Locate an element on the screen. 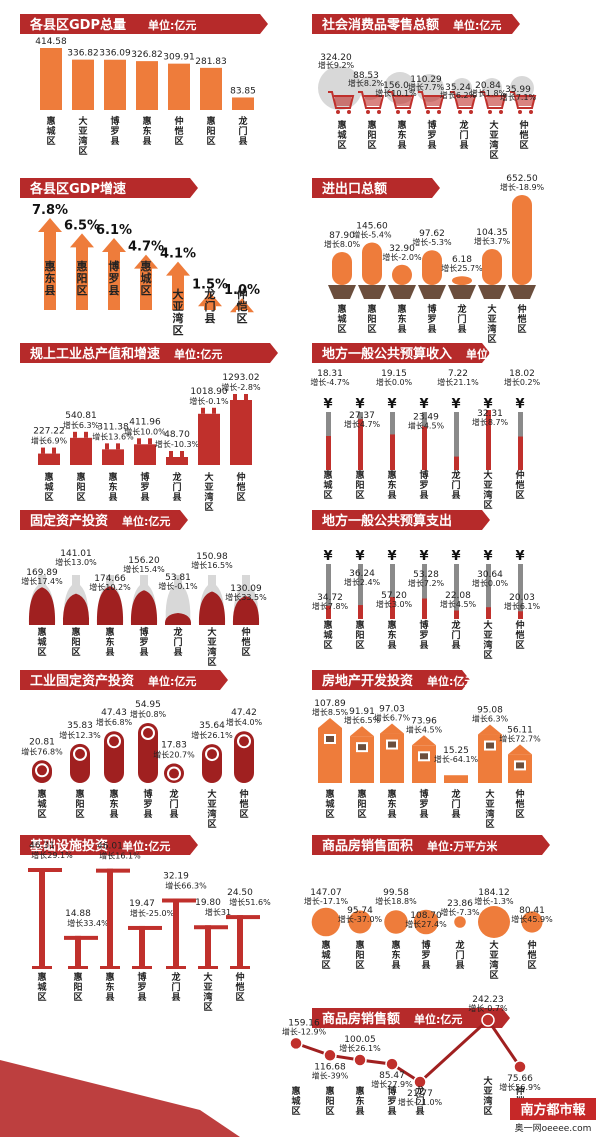  indfixed-header: 工业固定资产投资 单位:亿元 is located at coordinates (124, 680).